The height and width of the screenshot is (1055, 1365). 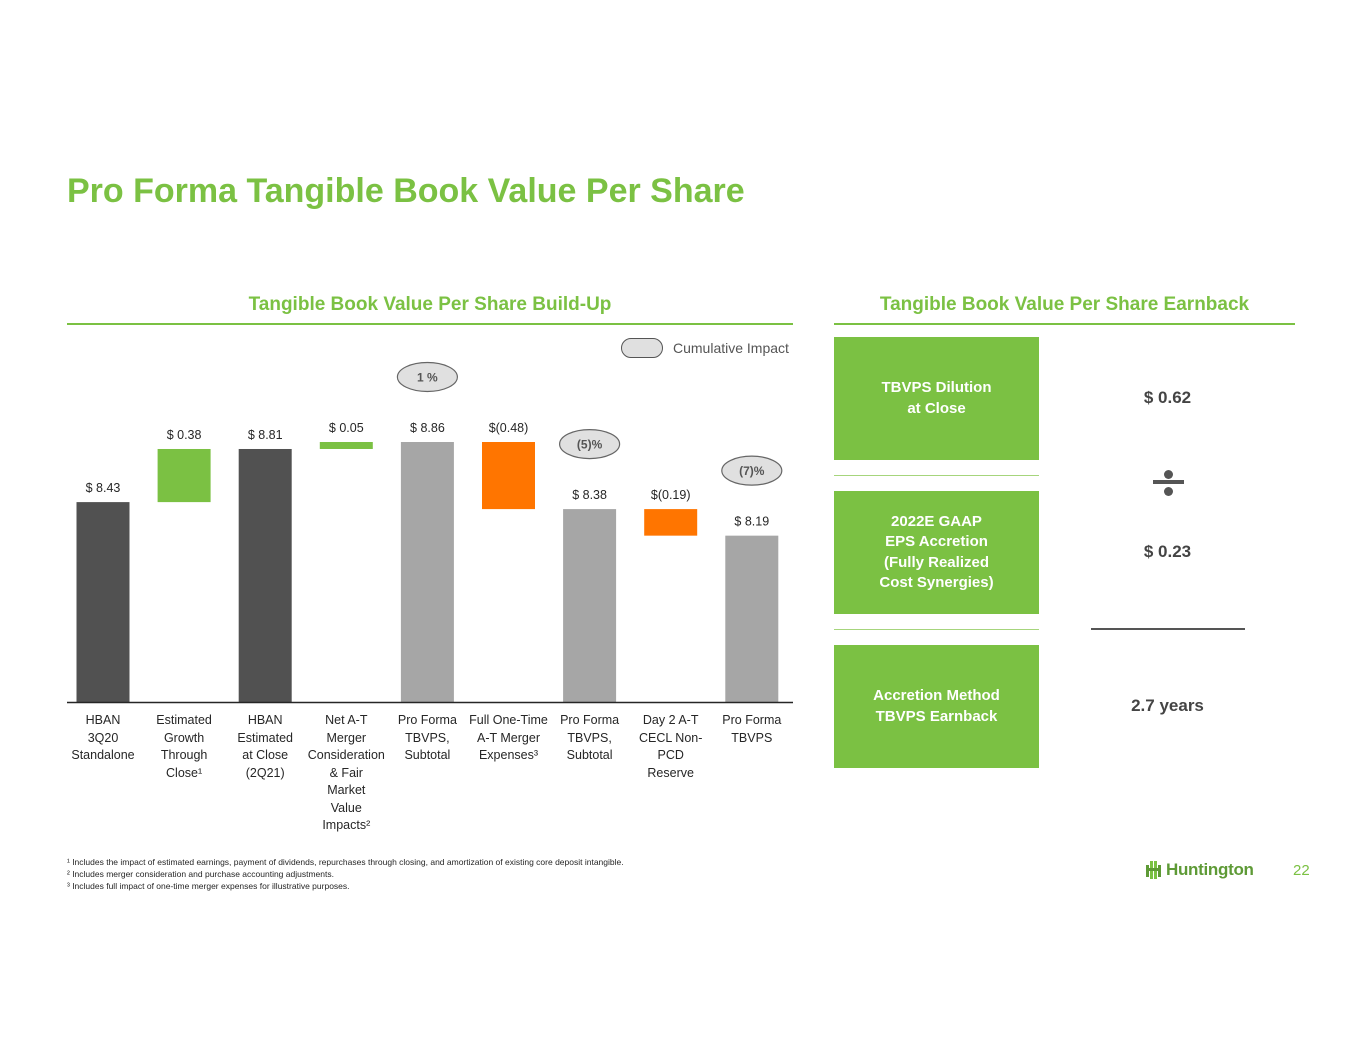 What do you see at coordinates (406, 191) in the screenshot?
I see `page-title: Pro Forma Tangible Book Value Per Share` at bounding box center [406, 191].